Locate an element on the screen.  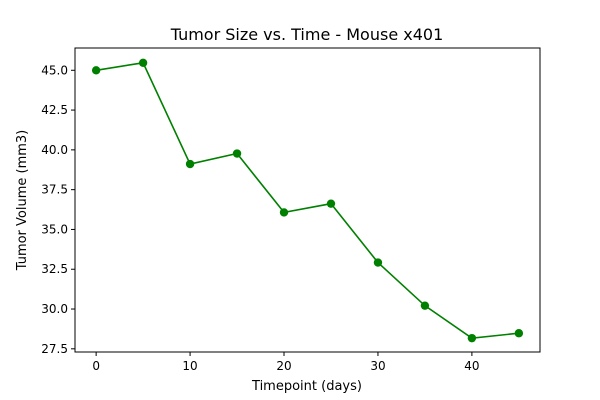
y-axis-label: Tumor Volume (mm3) is located at coordinates (22, 201).